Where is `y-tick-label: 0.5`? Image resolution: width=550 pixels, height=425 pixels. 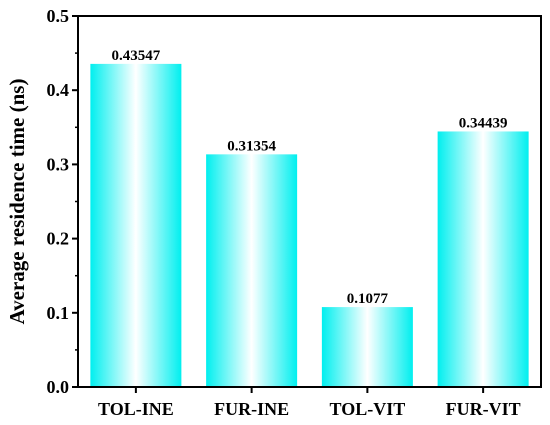 y-tick-label: 0.5 is located at coordinates (58, 16).